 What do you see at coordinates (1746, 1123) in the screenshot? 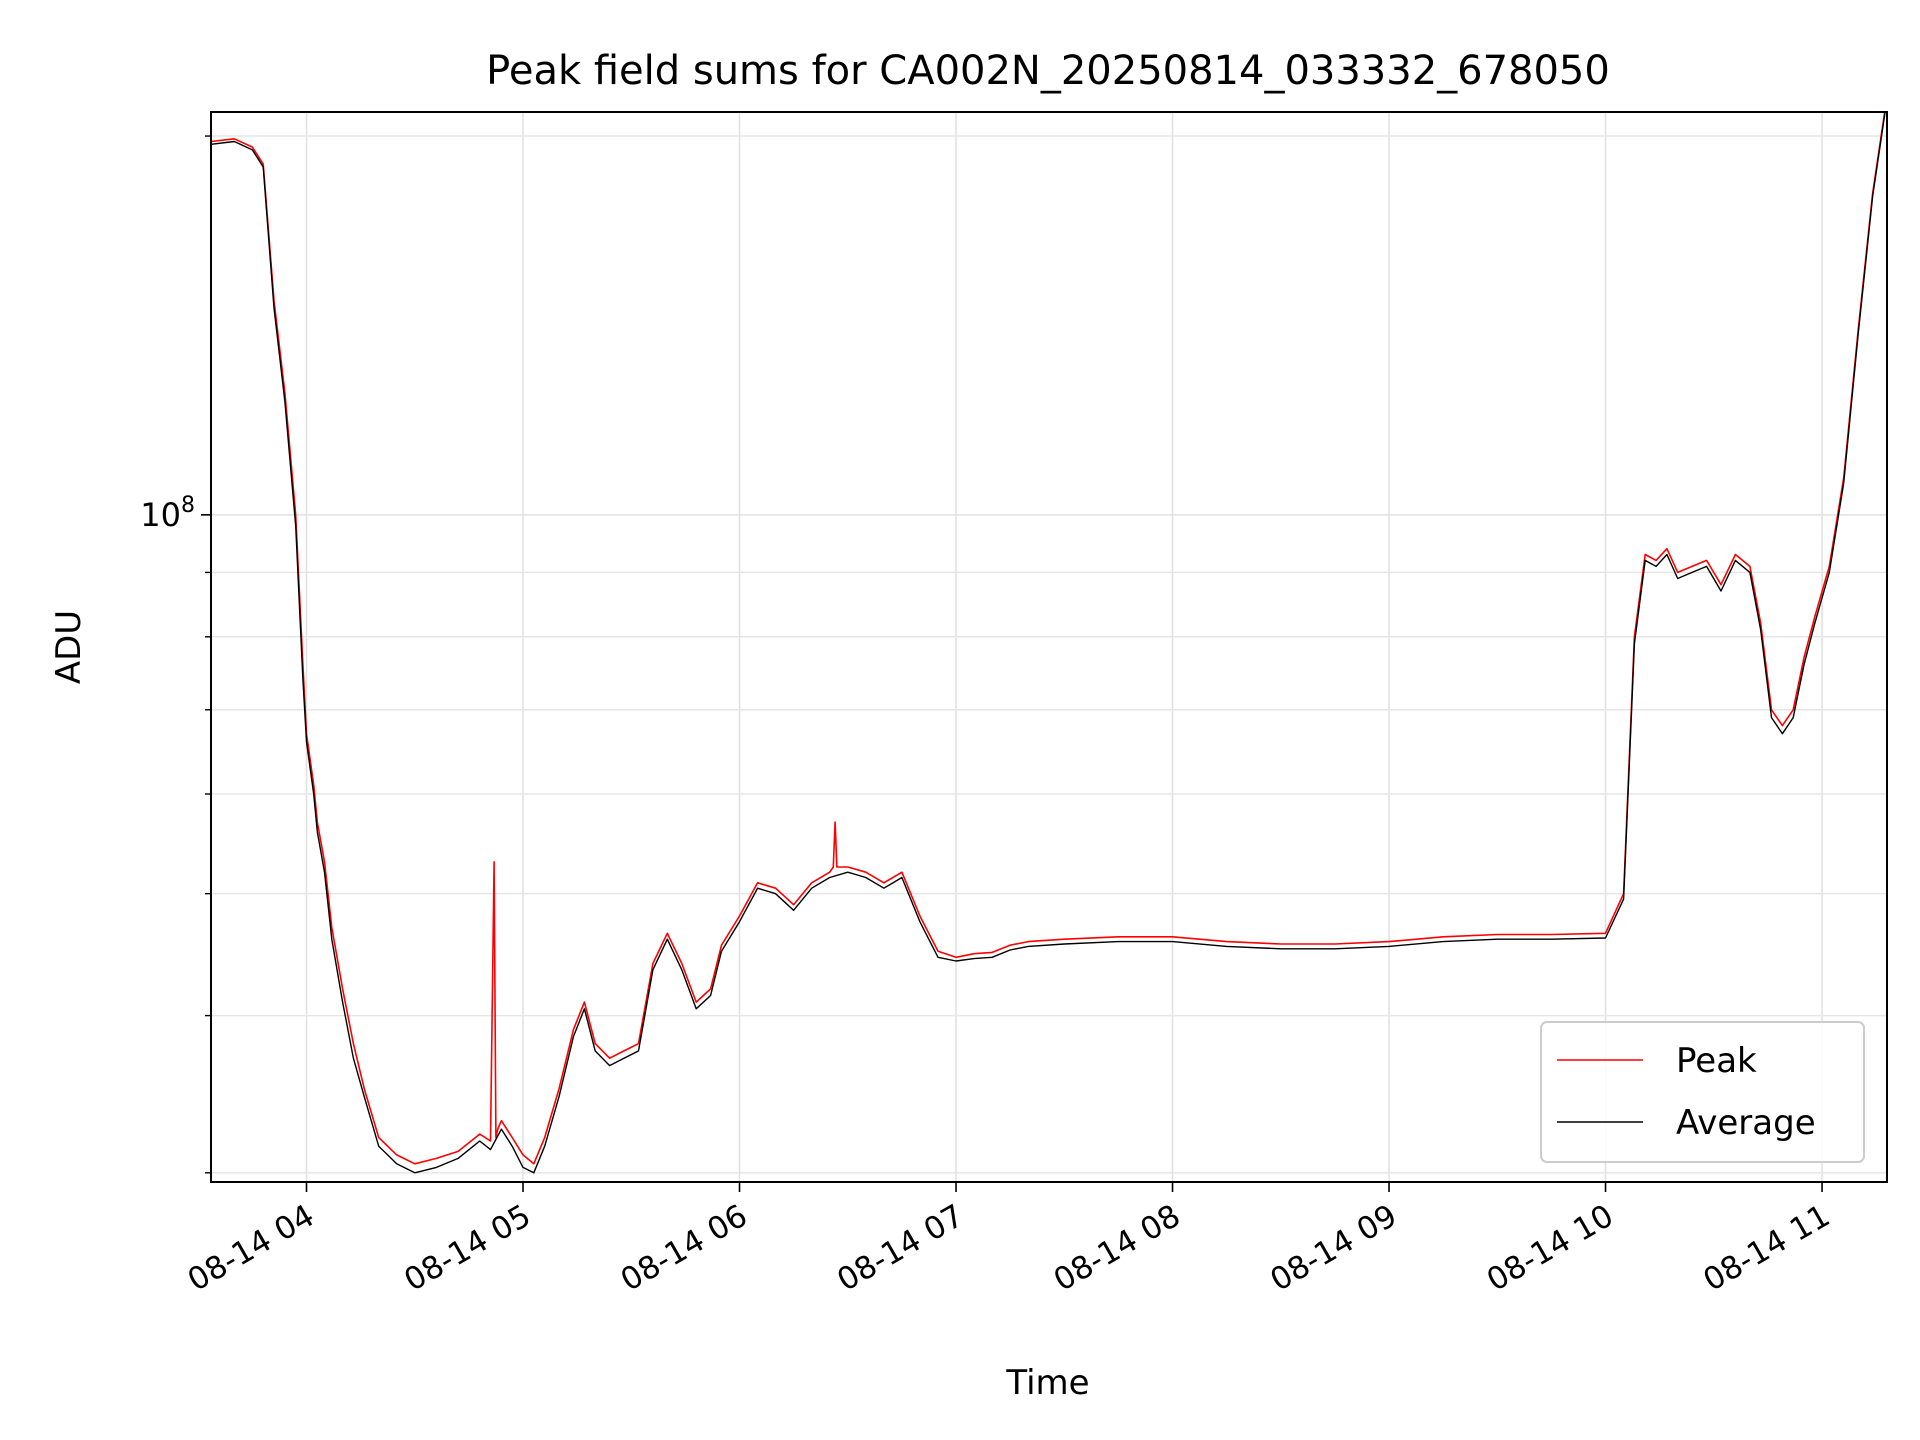
I see `legend-label-average: Average` at bounding box center [1746, 1123].